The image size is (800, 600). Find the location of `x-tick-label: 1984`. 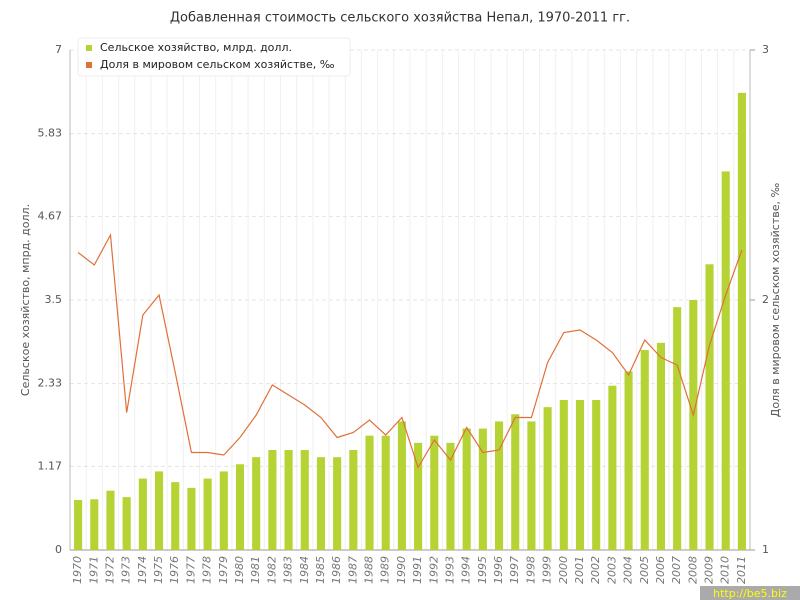

x-tick-label: 1984 is located at coordinates (304, 570).